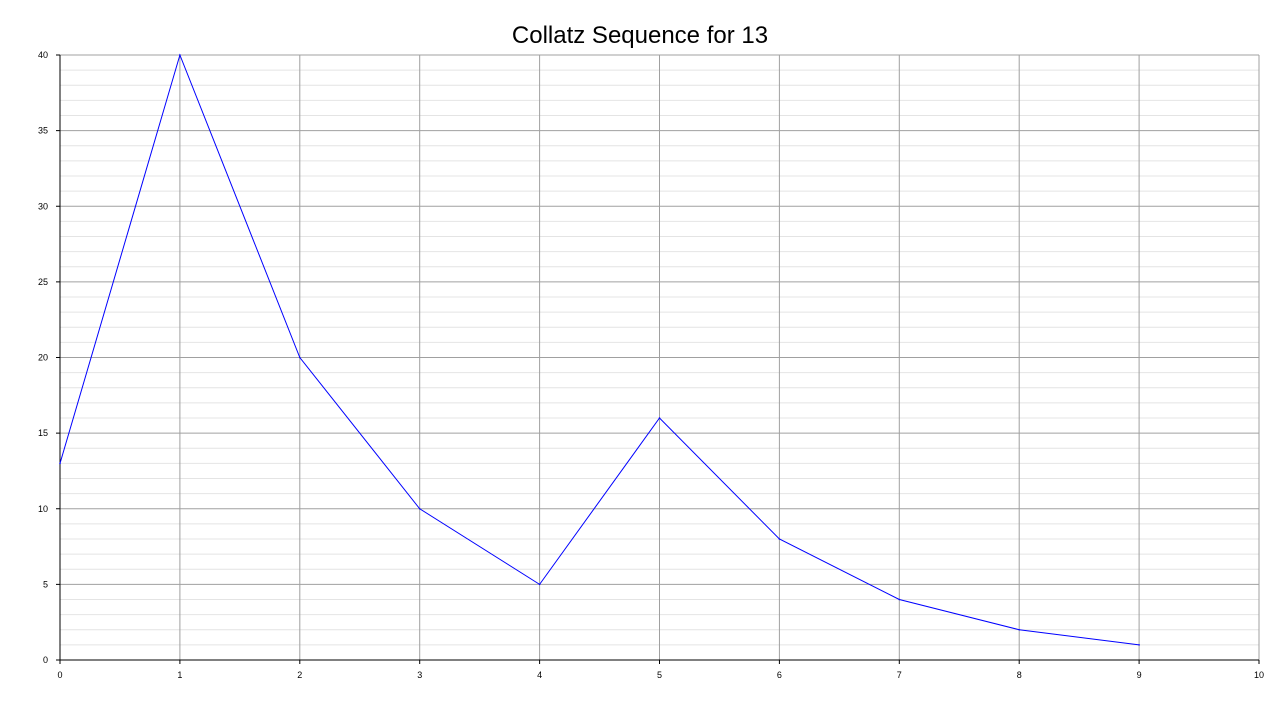 The height and width of the screenshot is (720, 1280). I want to click on y-tick-label: 35, so click(43, 131).